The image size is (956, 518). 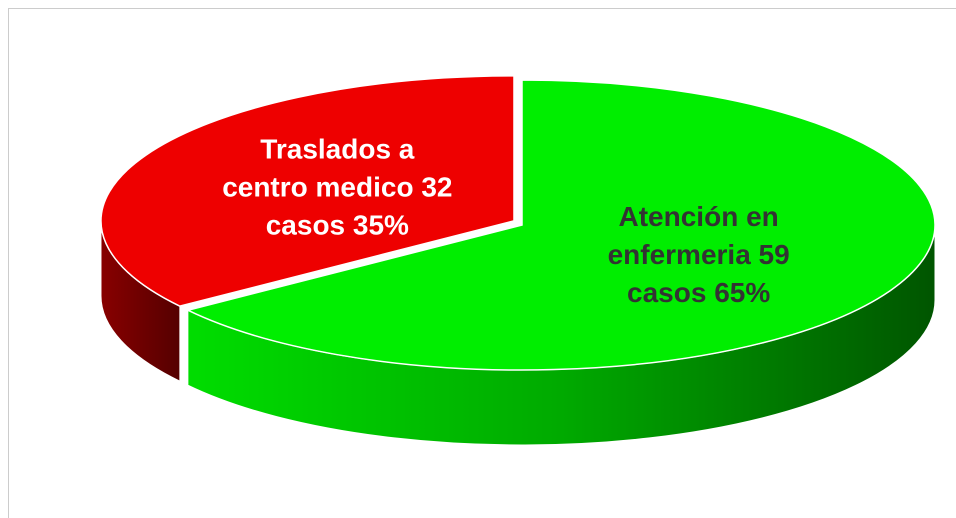 What do you see at coordinates (337, 149) in the screenshot?
I see `data-label: Traslados a` at bounding box center [337, 149].